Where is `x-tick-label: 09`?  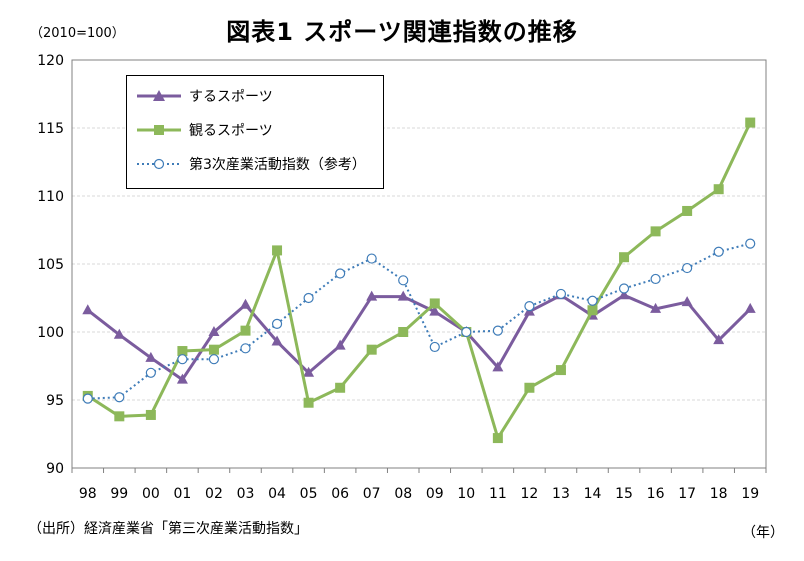
x-tick-label: 09 is located at coordinates (435, 494).